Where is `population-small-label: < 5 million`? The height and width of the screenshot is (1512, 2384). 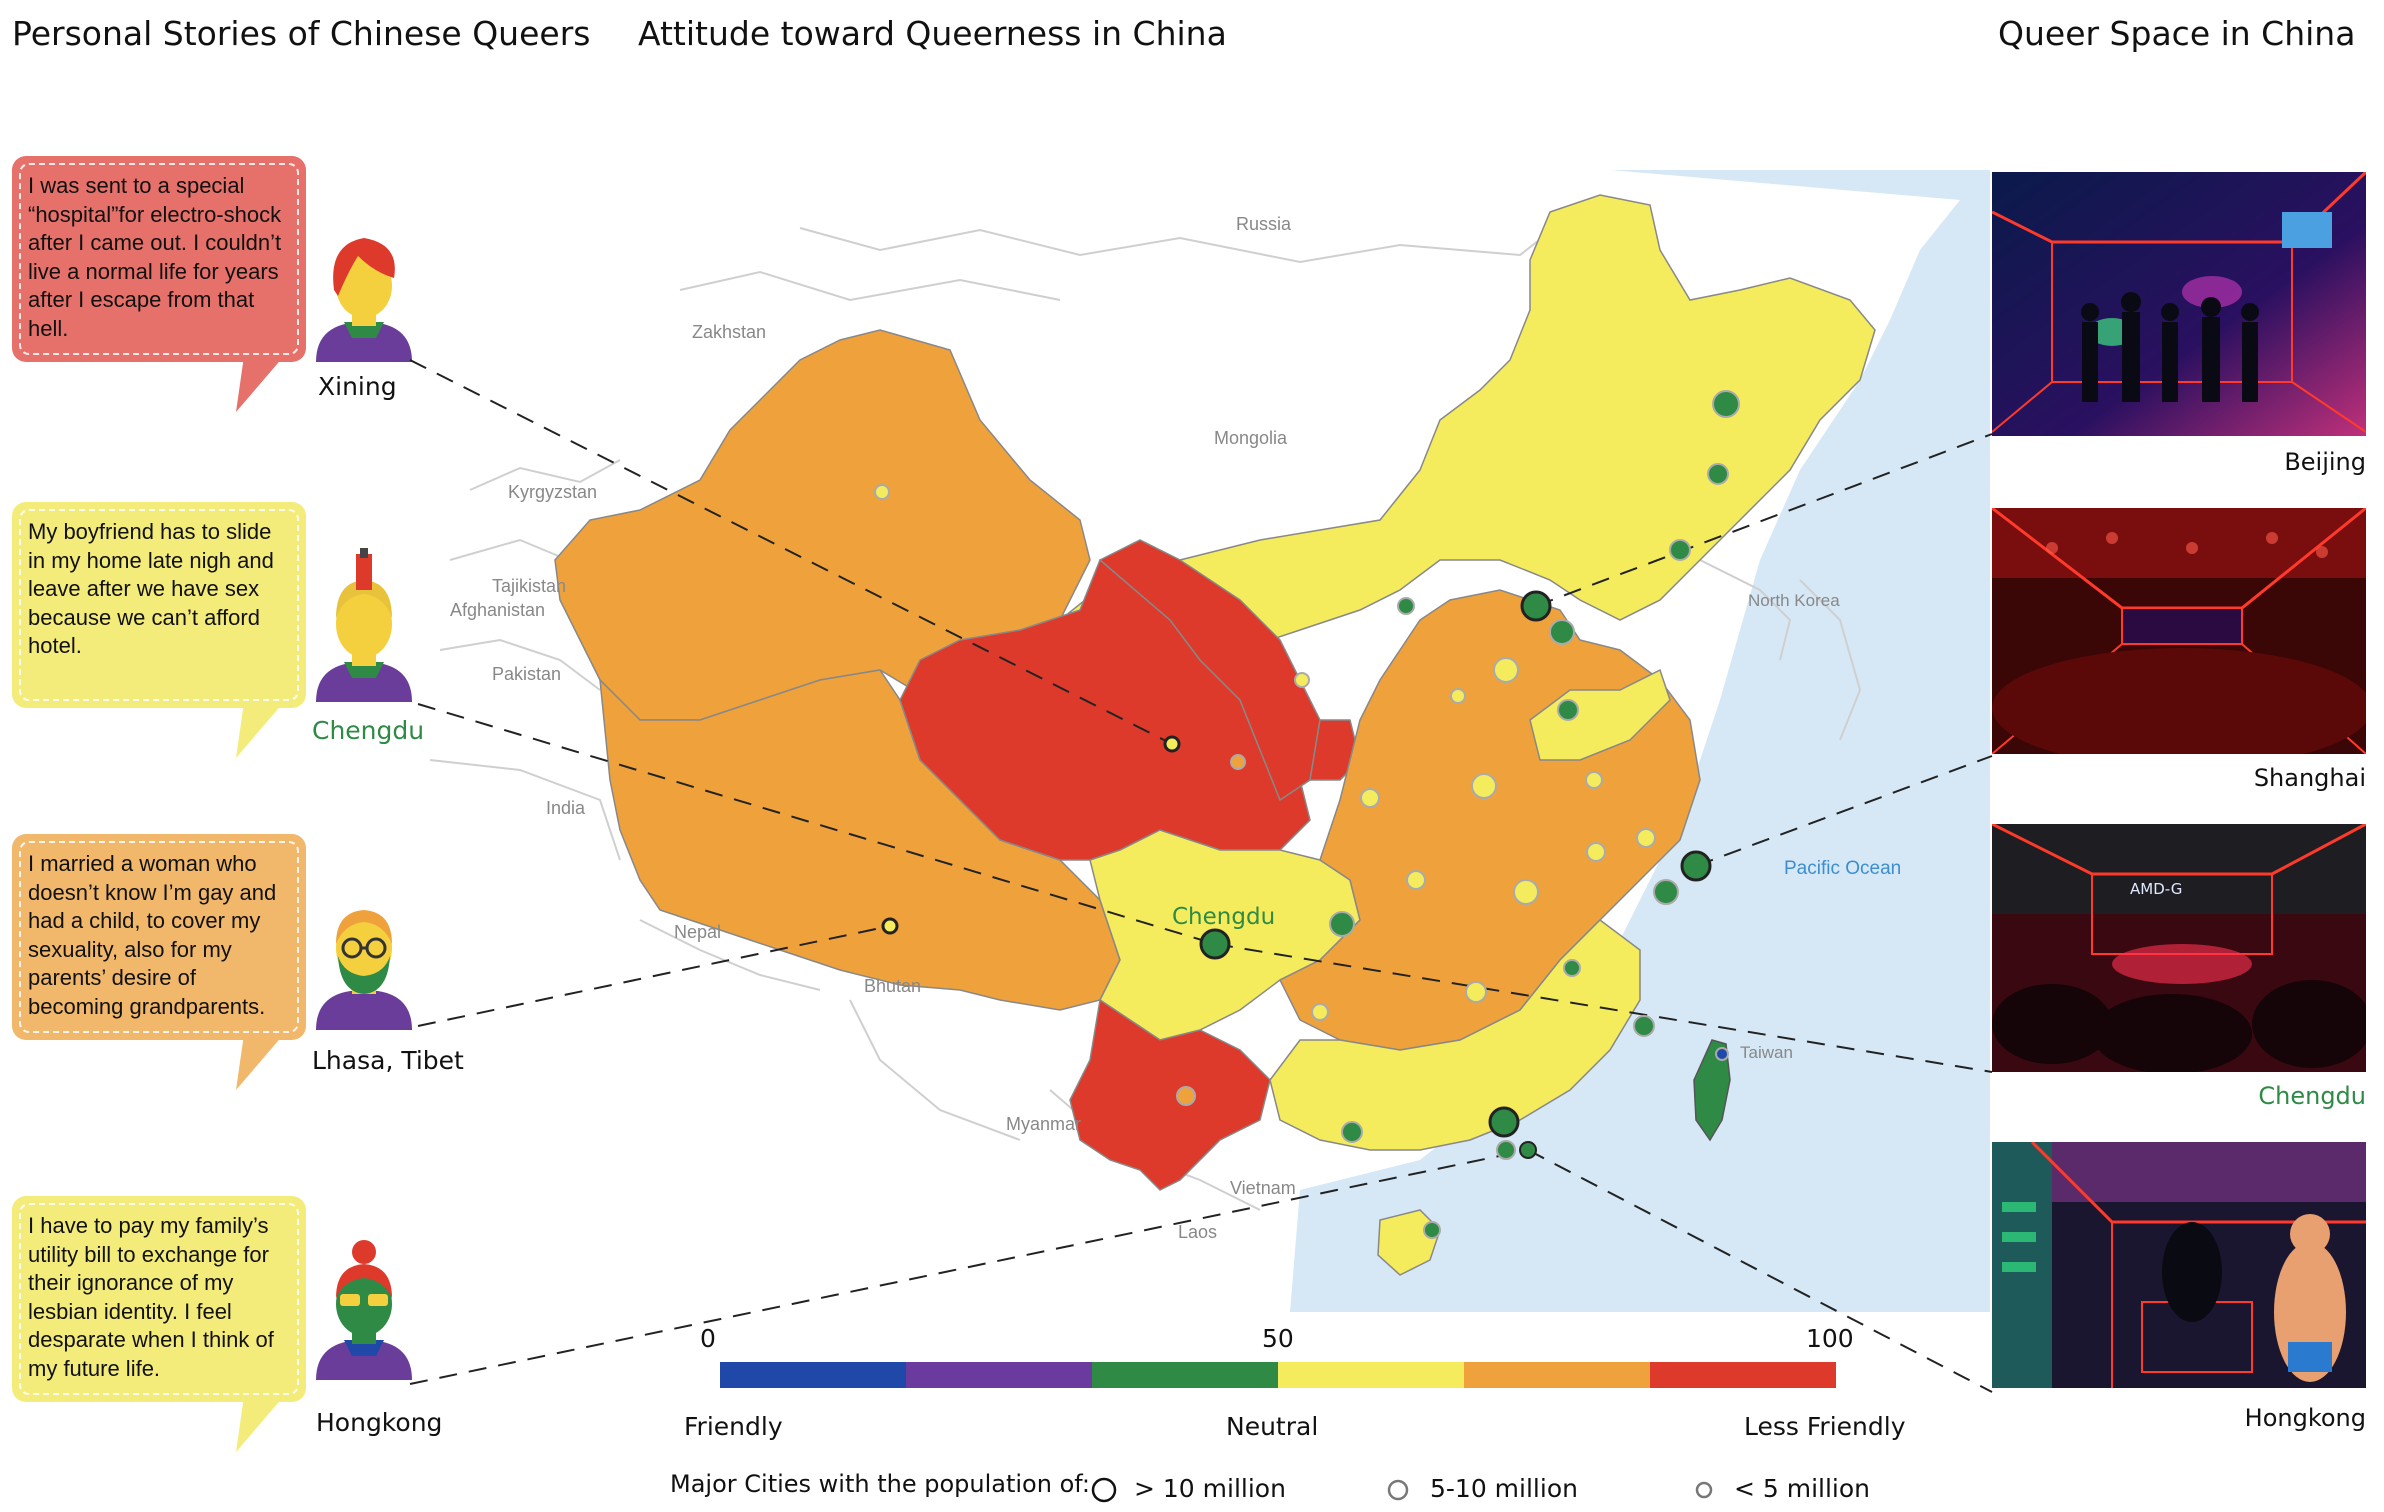 population-small-label: < 5 million is located at coordinates (1802, 1488).